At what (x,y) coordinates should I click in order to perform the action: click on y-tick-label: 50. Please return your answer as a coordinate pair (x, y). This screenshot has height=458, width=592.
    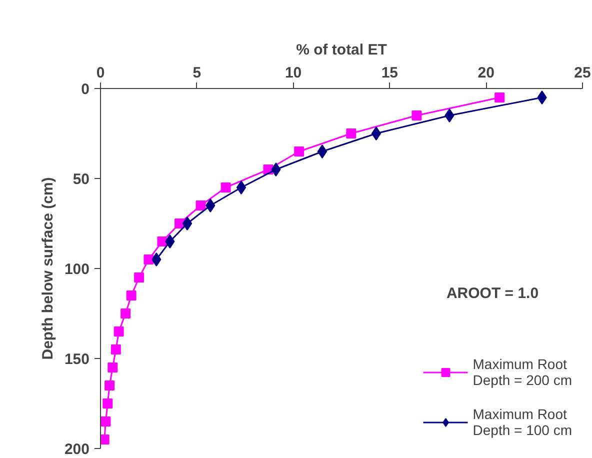
    Looking at the image, I should click on (81, 179).